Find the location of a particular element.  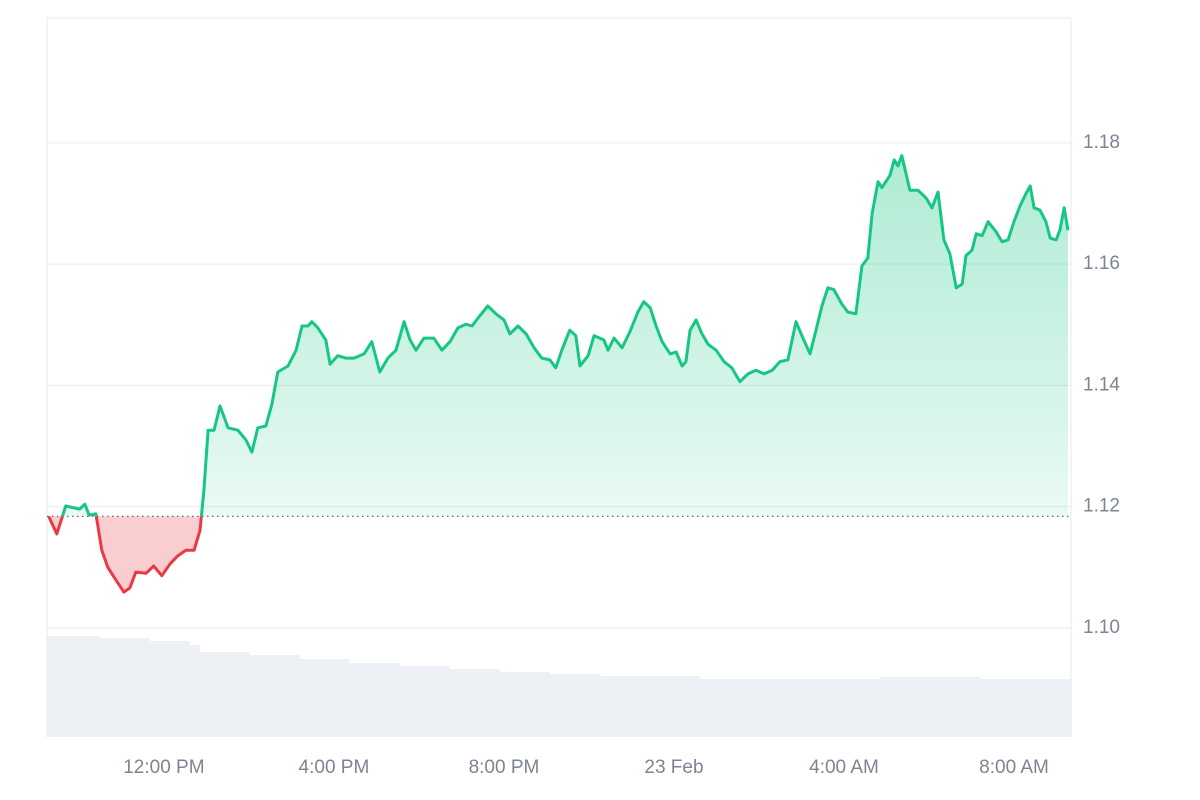

y-tick-label: 1.12 is located at coordinates (1101, 506).